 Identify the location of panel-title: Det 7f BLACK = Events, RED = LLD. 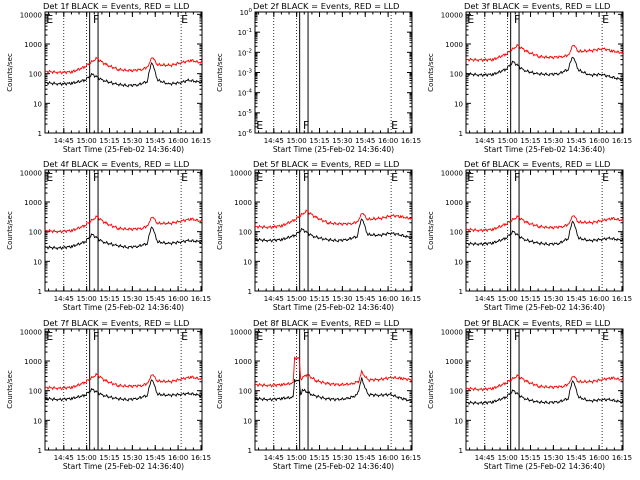
(116, 323).